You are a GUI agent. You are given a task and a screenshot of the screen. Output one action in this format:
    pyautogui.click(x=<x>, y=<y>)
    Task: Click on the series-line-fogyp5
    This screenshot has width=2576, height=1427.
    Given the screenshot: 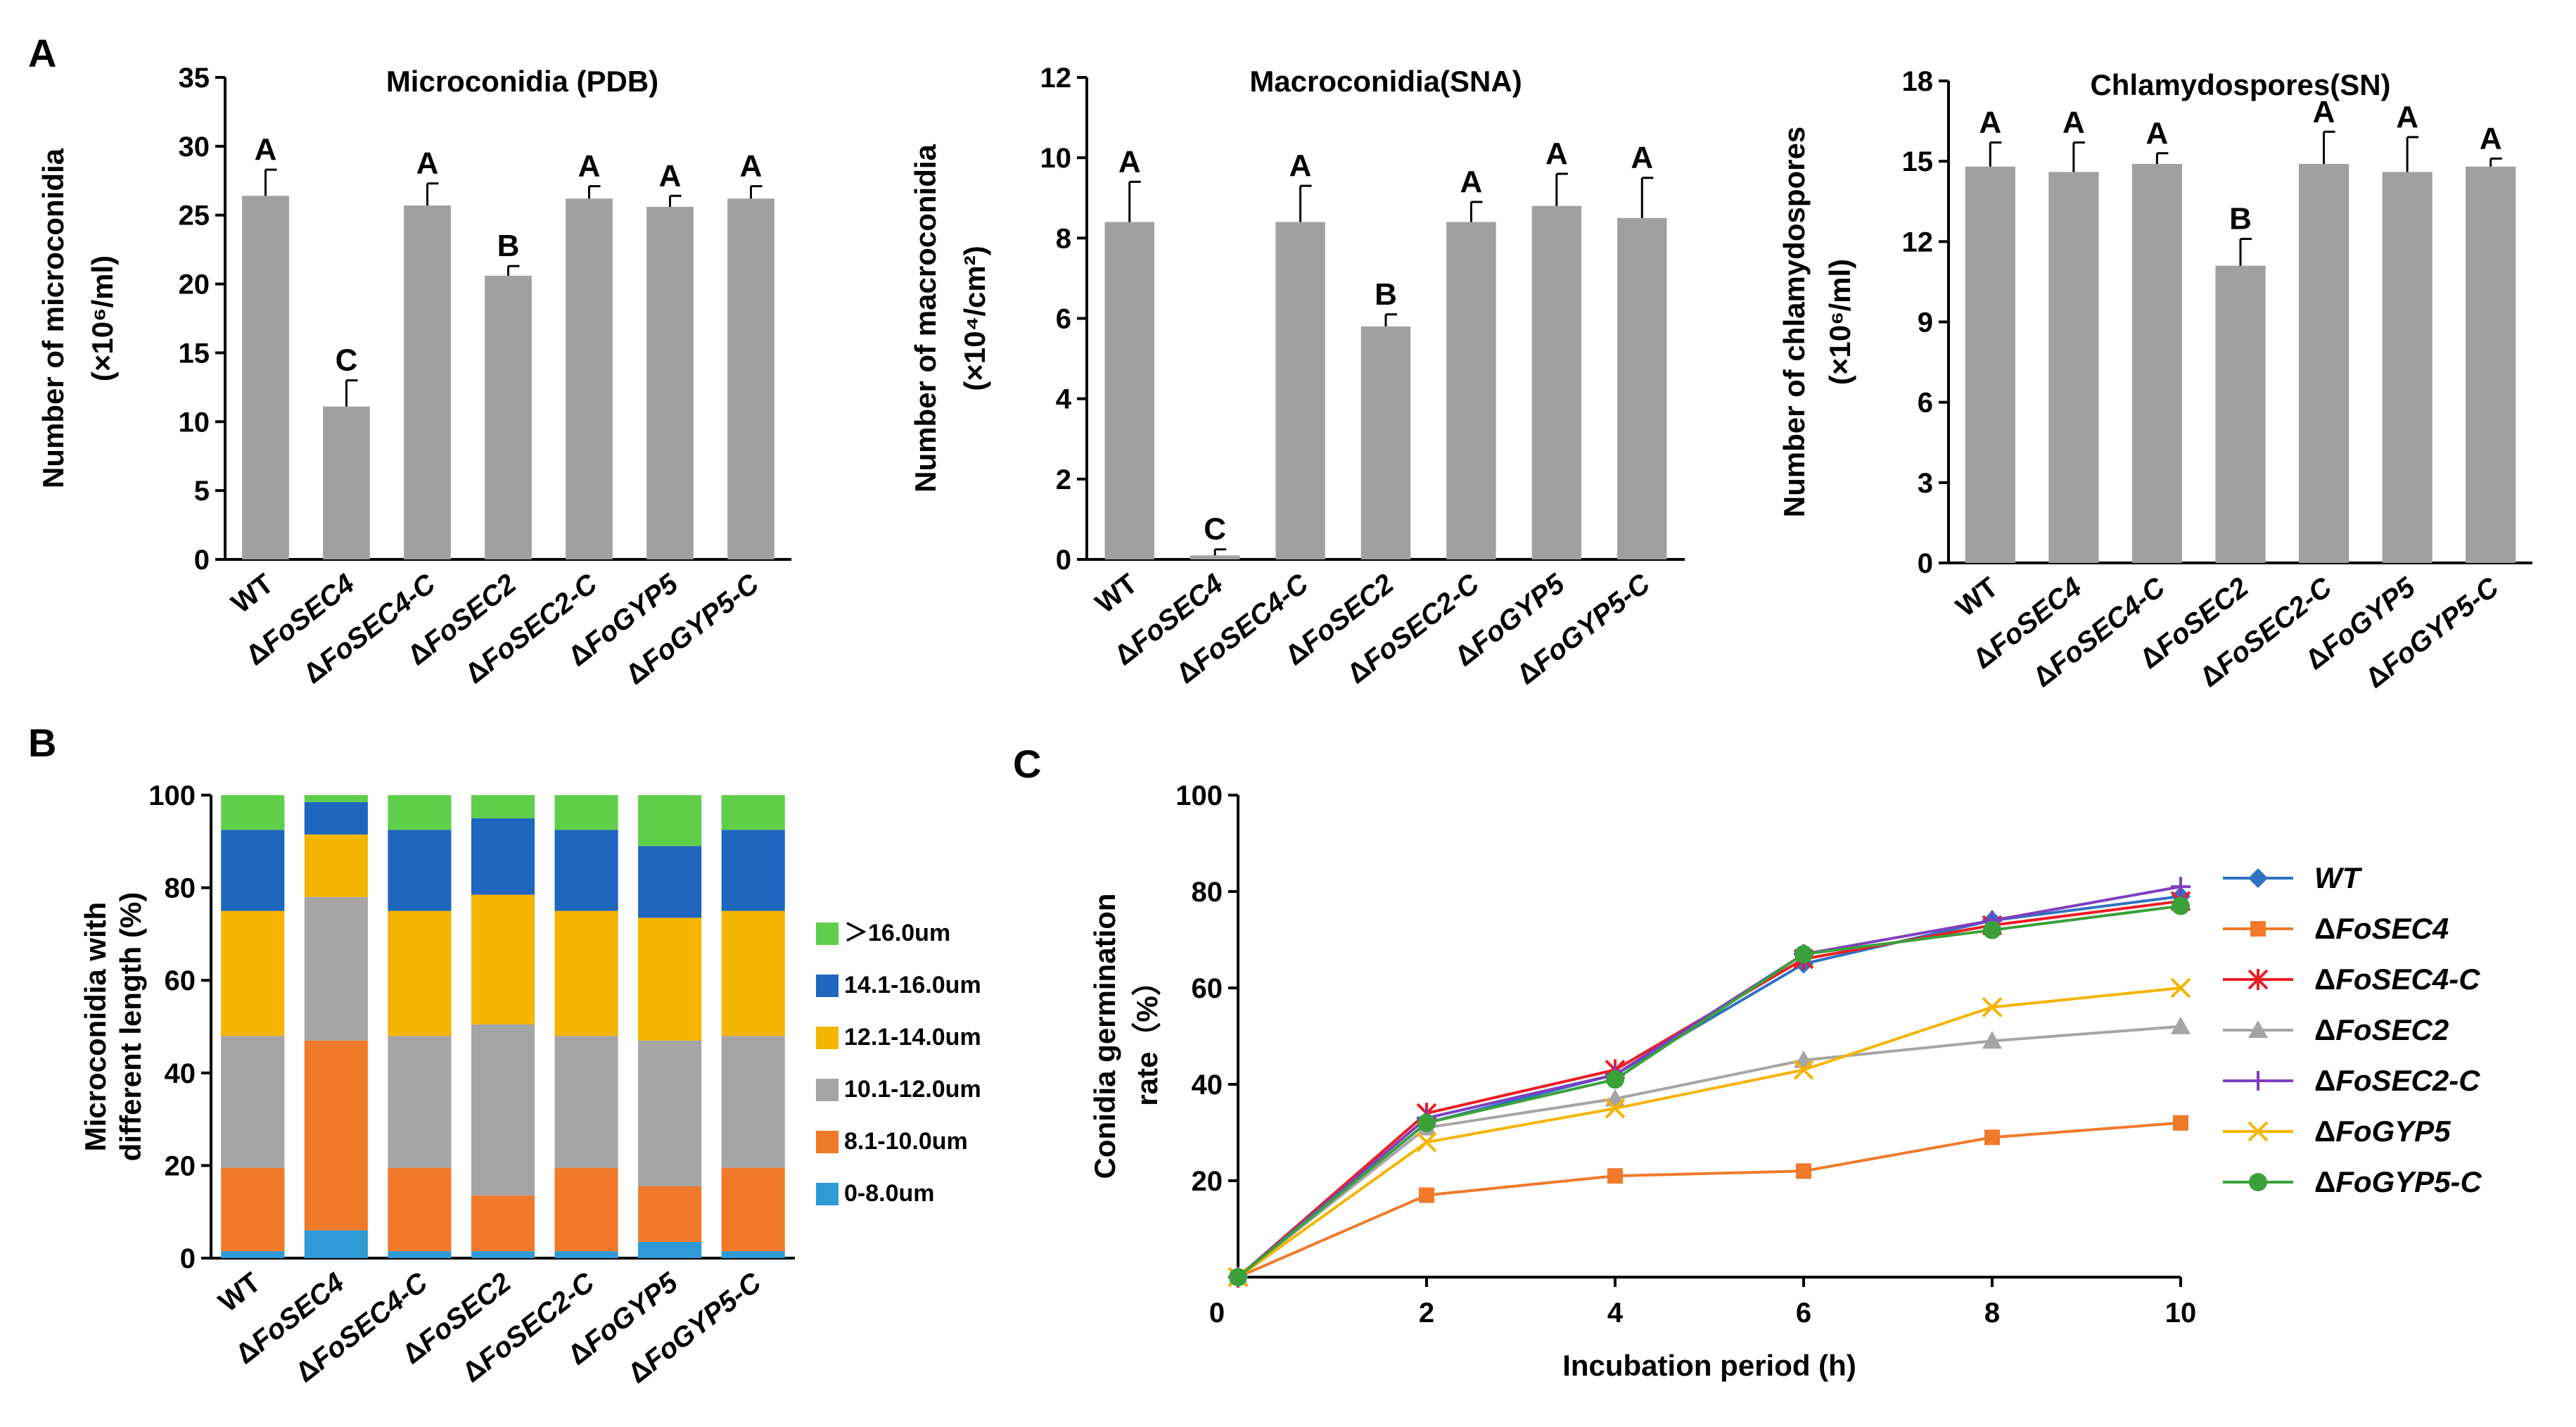 What is the action you would take?
    pyautogui.click(x=1709, y=1133)
    